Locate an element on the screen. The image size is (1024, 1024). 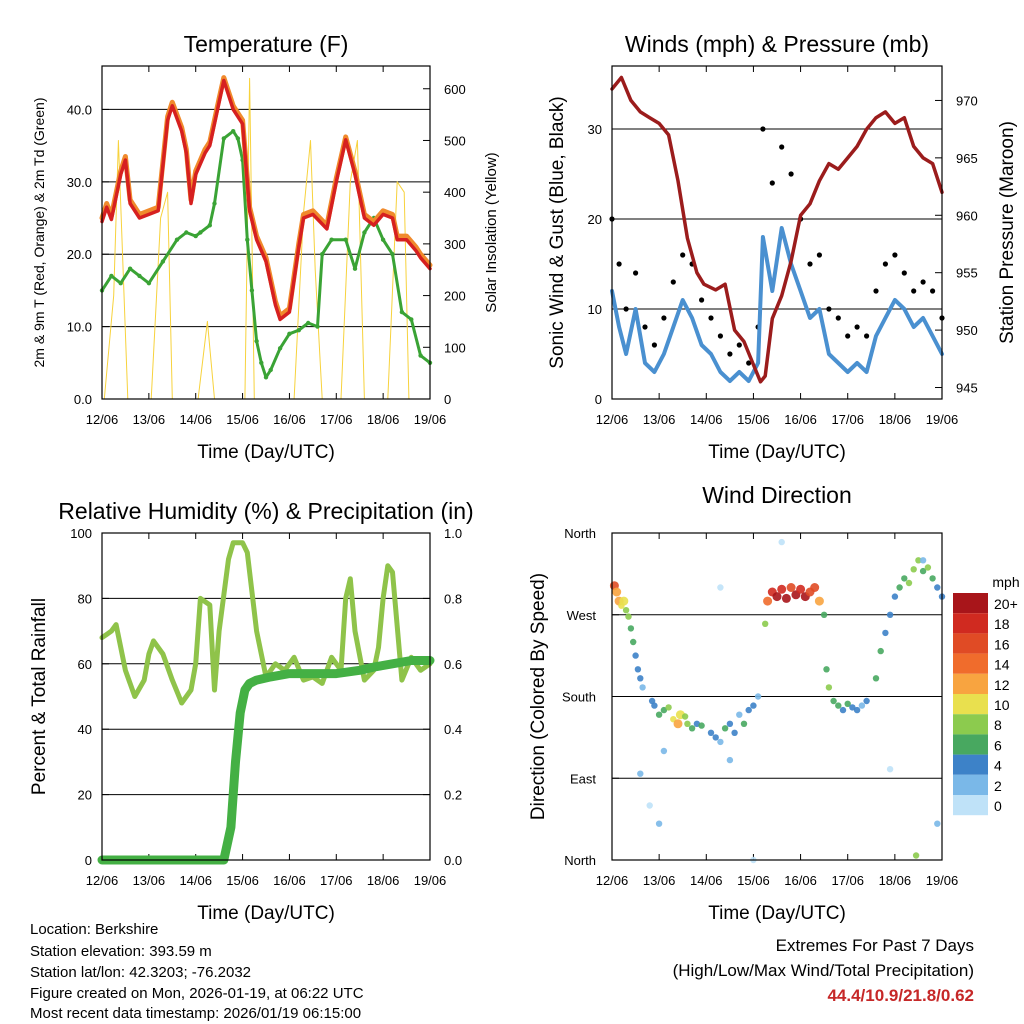
legend-label: 6 is located at coordinates (998, 745).